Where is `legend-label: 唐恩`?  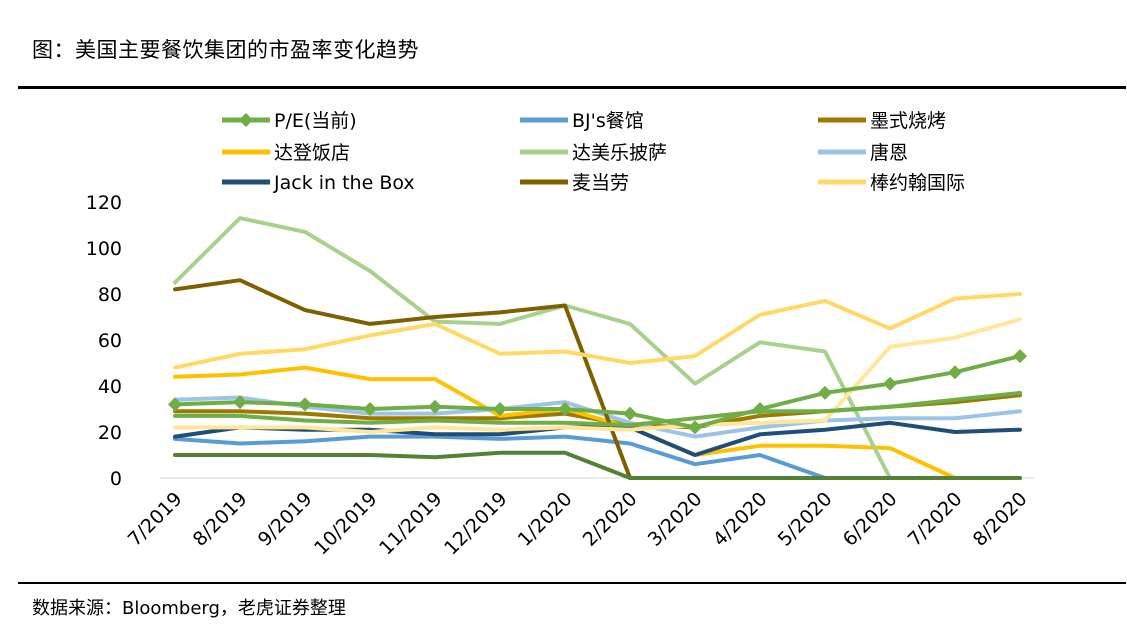
legend-label: 唐恩 is located at coordinates (889, 153).